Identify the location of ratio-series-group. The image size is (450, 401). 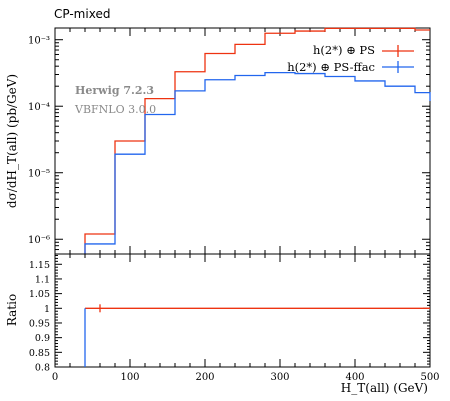
(257, 335).